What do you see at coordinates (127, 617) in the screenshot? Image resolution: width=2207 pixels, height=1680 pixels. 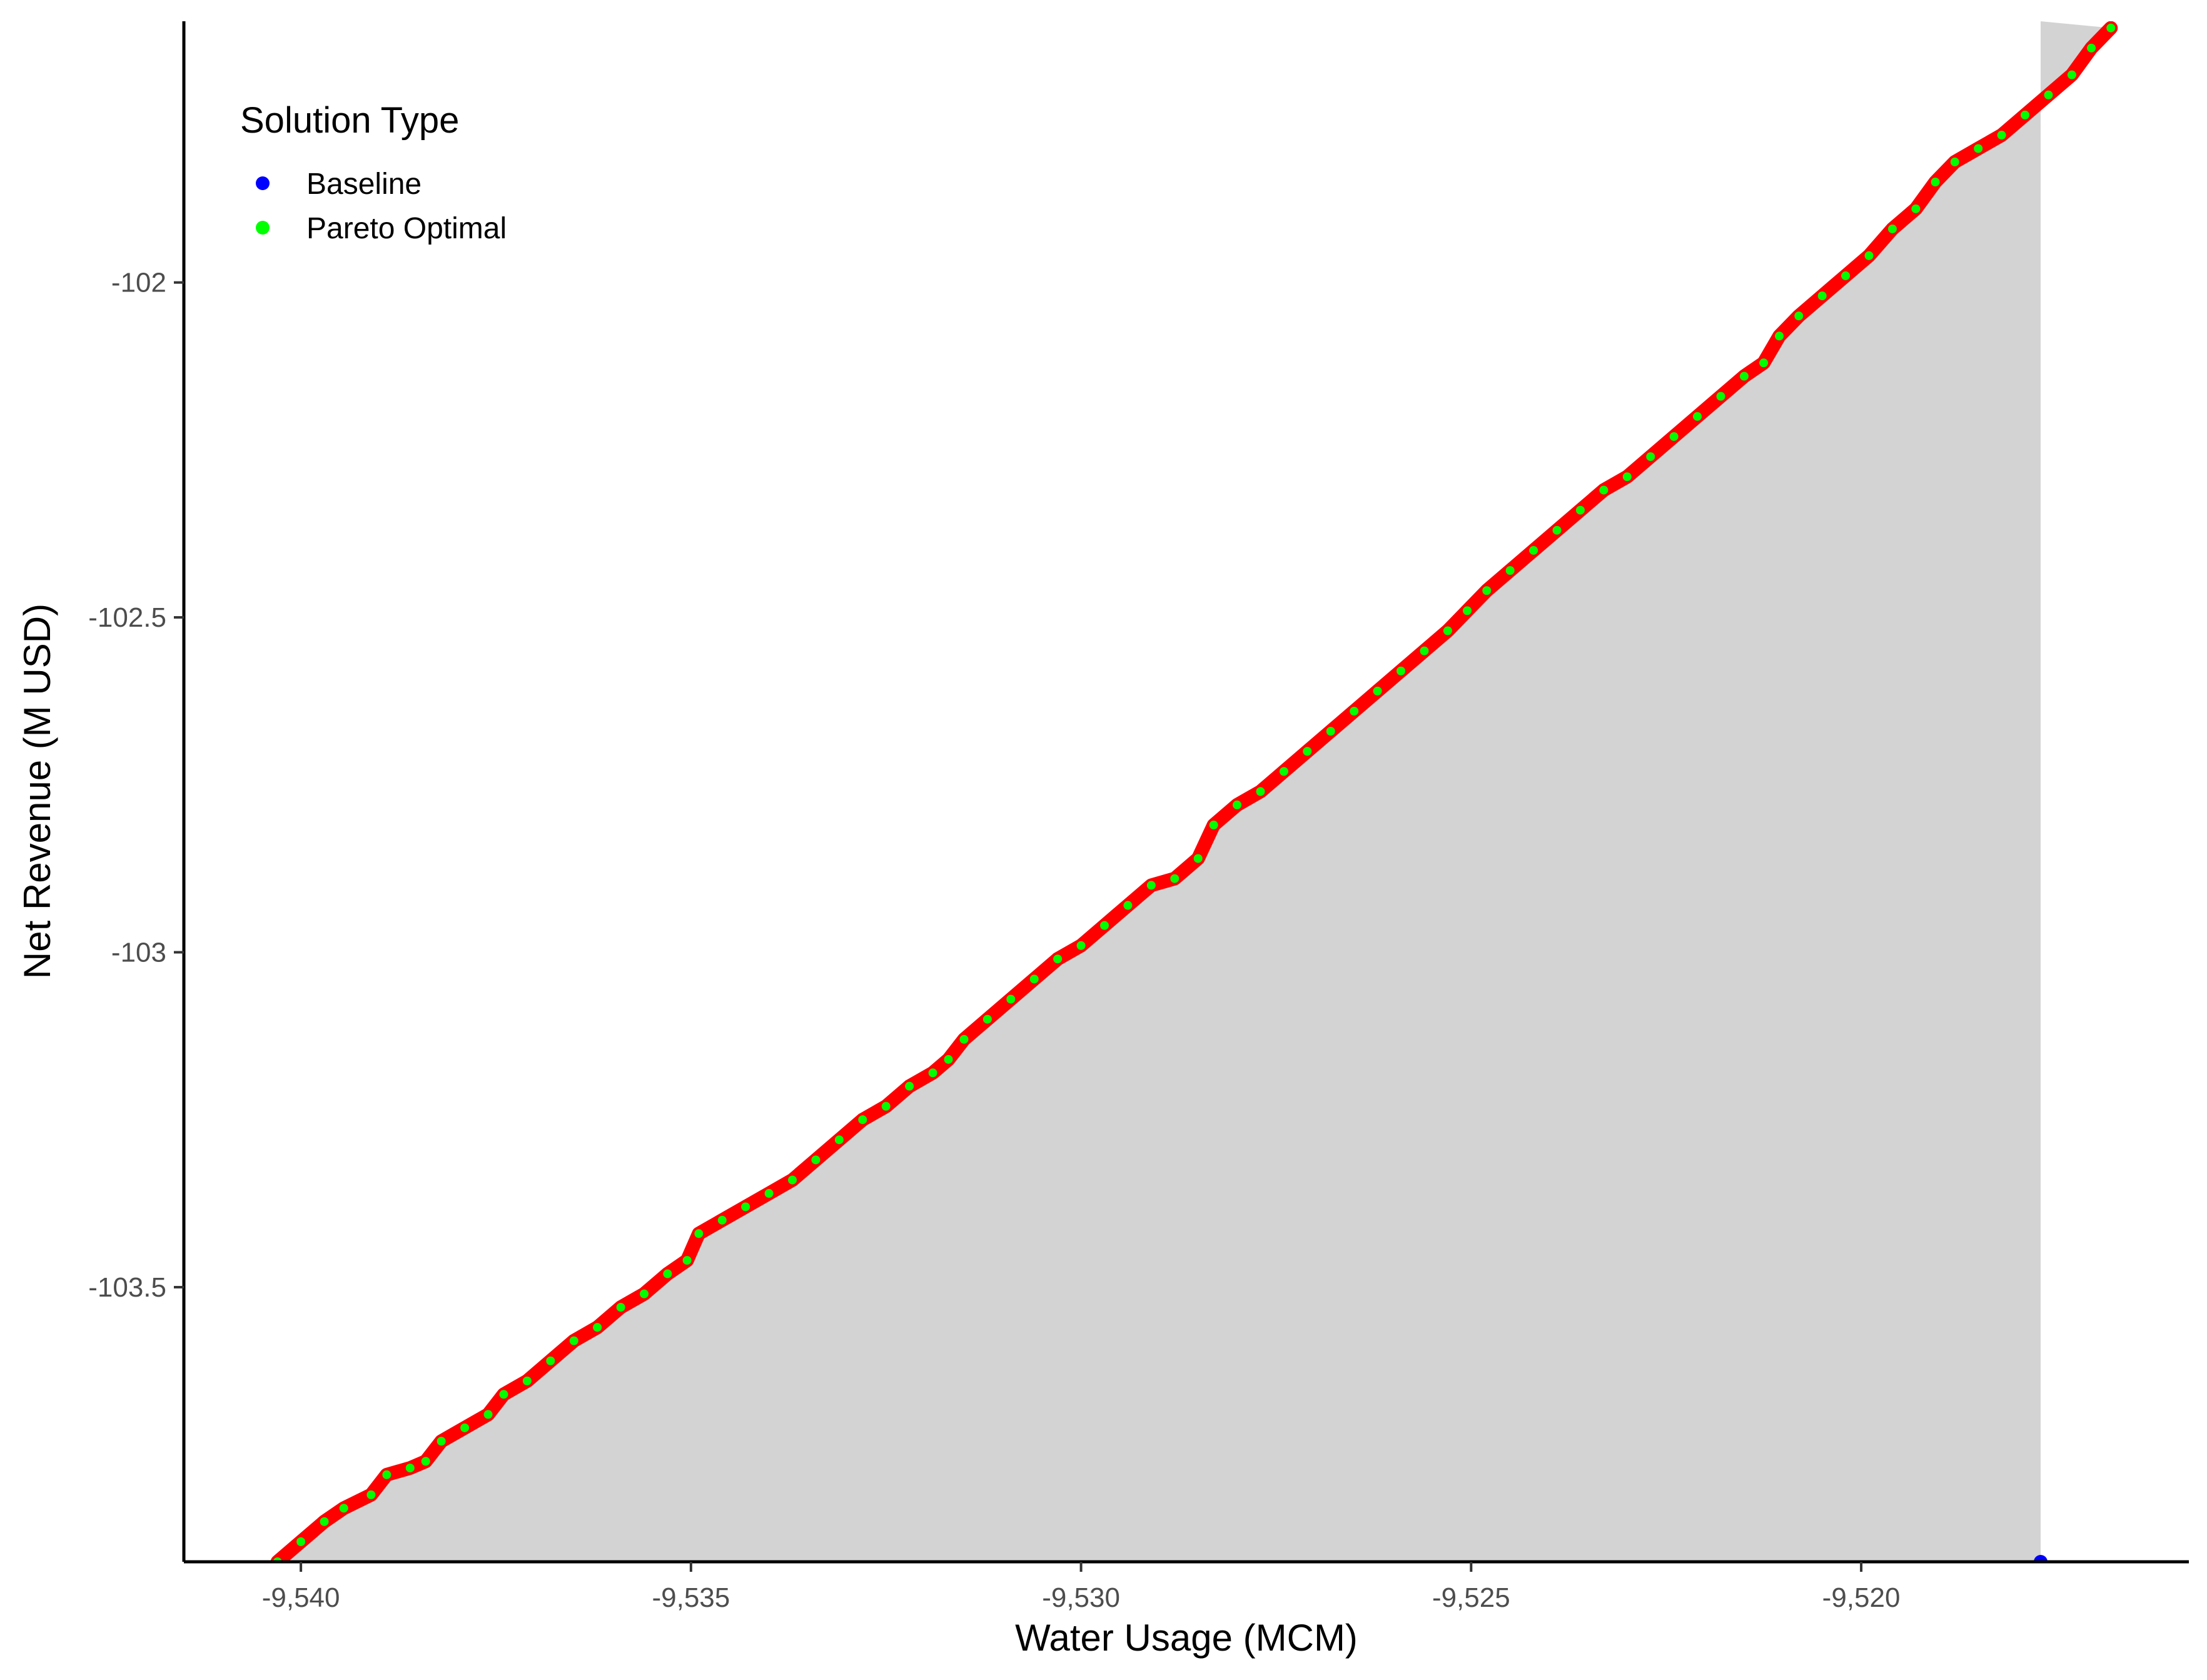 I see `y-tick-label: -102.5` at bounding box center [127, 617].